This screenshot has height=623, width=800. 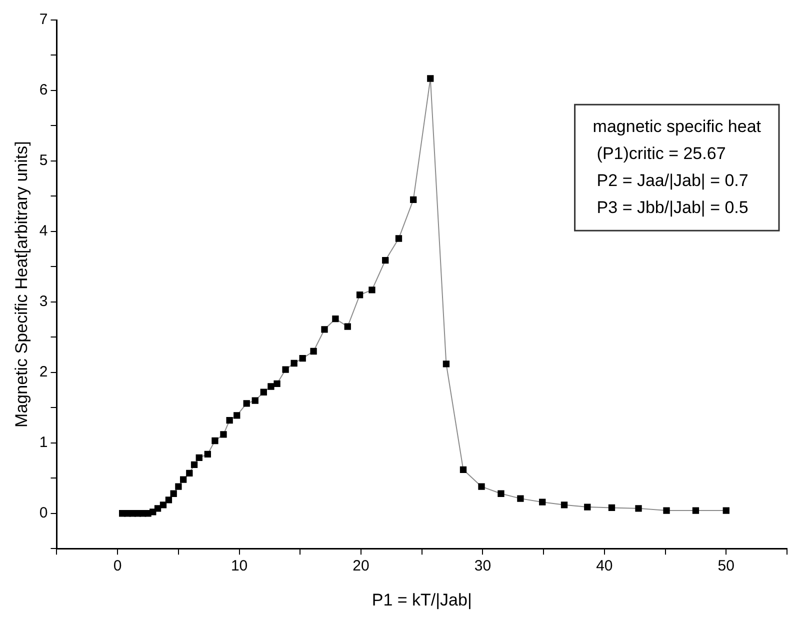 What do you see at coordinates (43, 443) in the screenshot?
I see `y-tick-label: 1` at bounding box center [43, 443].